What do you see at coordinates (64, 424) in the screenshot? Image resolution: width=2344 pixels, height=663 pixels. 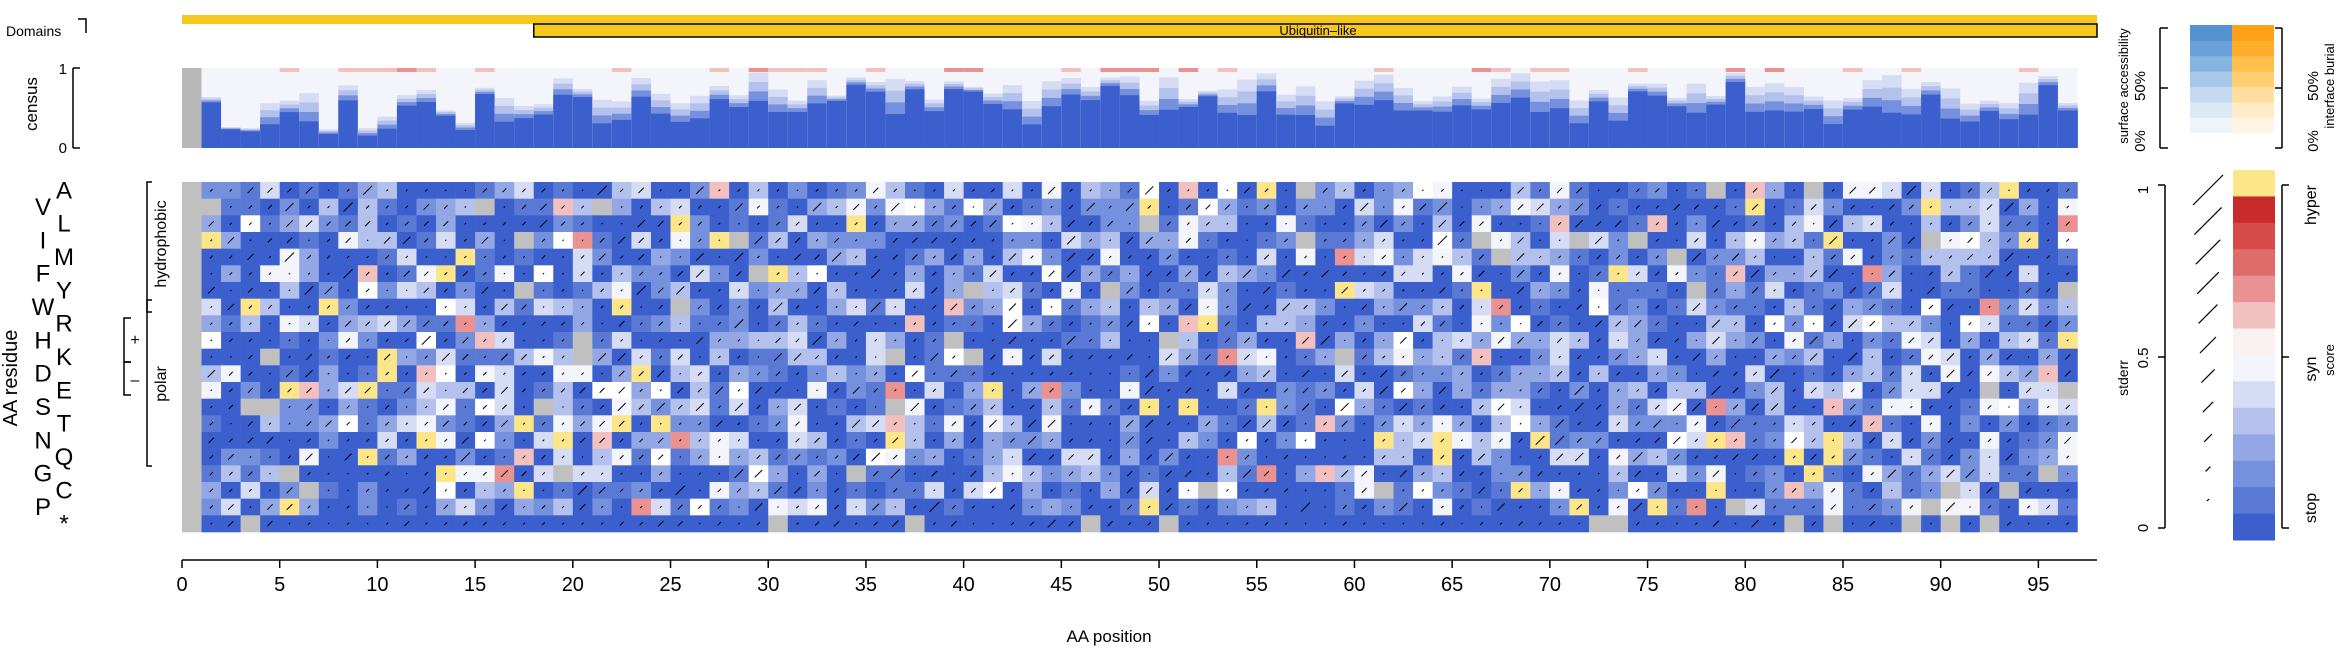 I see `residue-label-T: T` at bounding box center [64, 424].